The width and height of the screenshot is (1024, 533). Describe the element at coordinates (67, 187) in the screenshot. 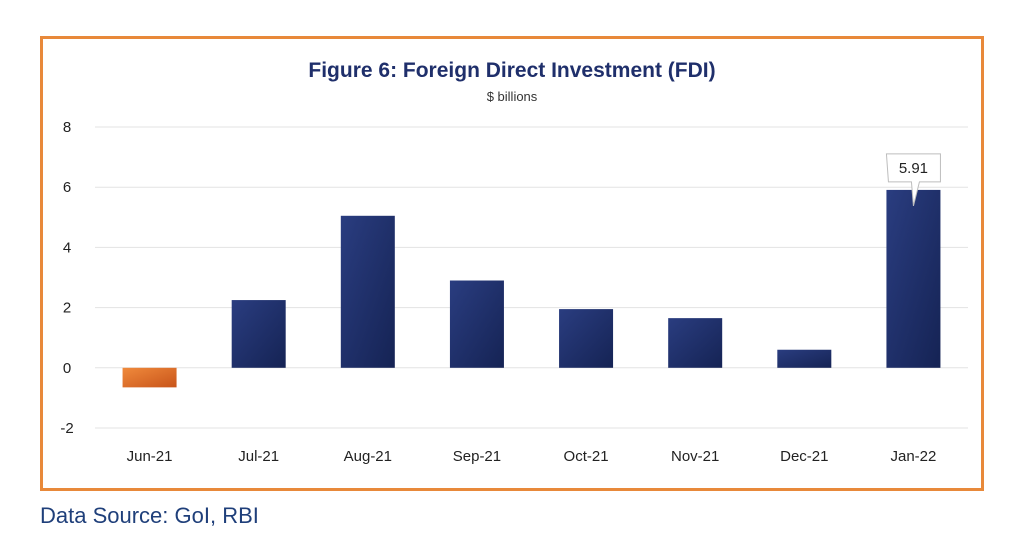

I see `y-tick-label: 6` at that location.